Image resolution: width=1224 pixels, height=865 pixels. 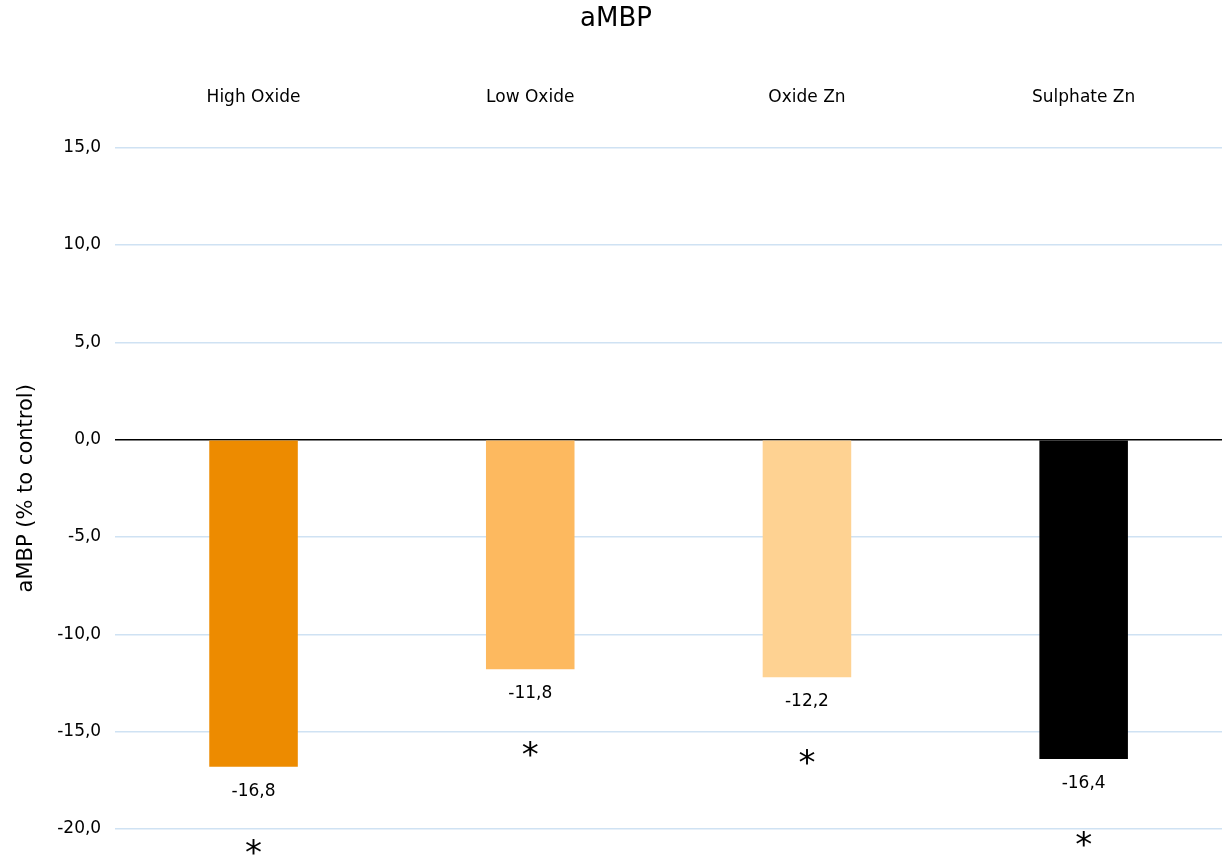 What do you see at coordinates (616, 17) in the screenshot?
I see `chart-title: aMBP` at bounding box center [616, 17].